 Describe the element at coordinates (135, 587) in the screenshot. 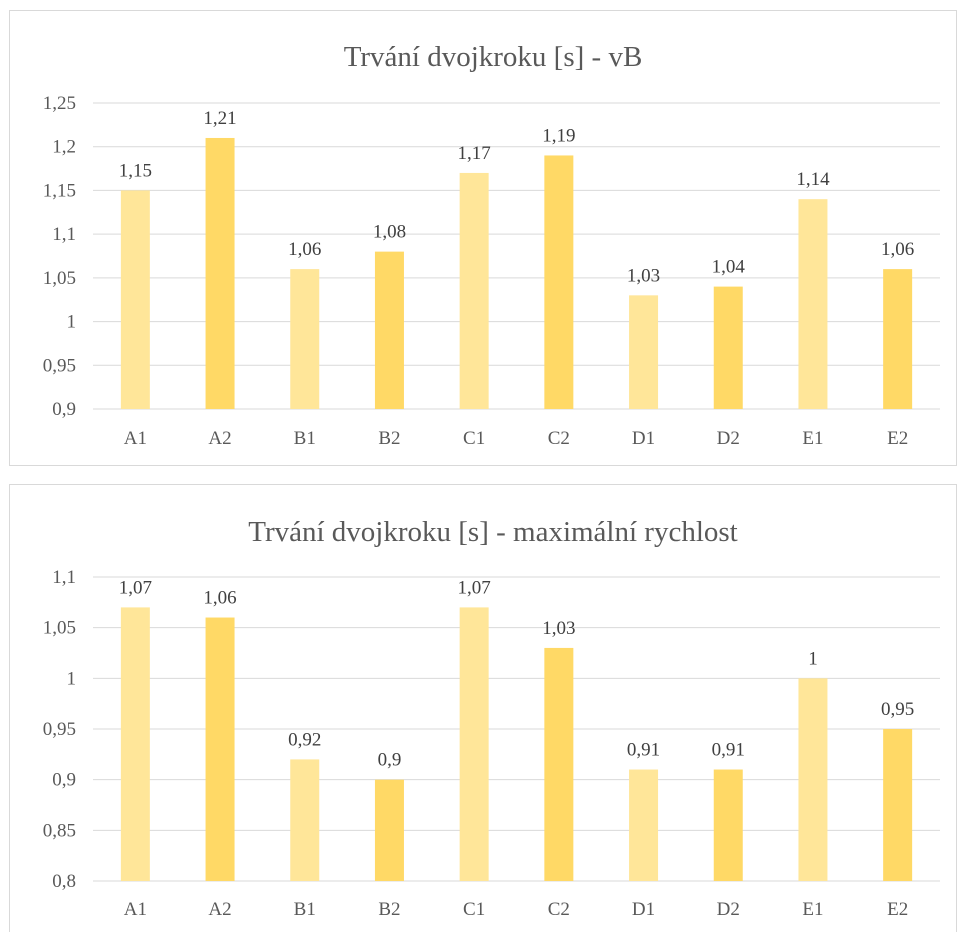

I see `data-label-a1: 1,07` at that location.